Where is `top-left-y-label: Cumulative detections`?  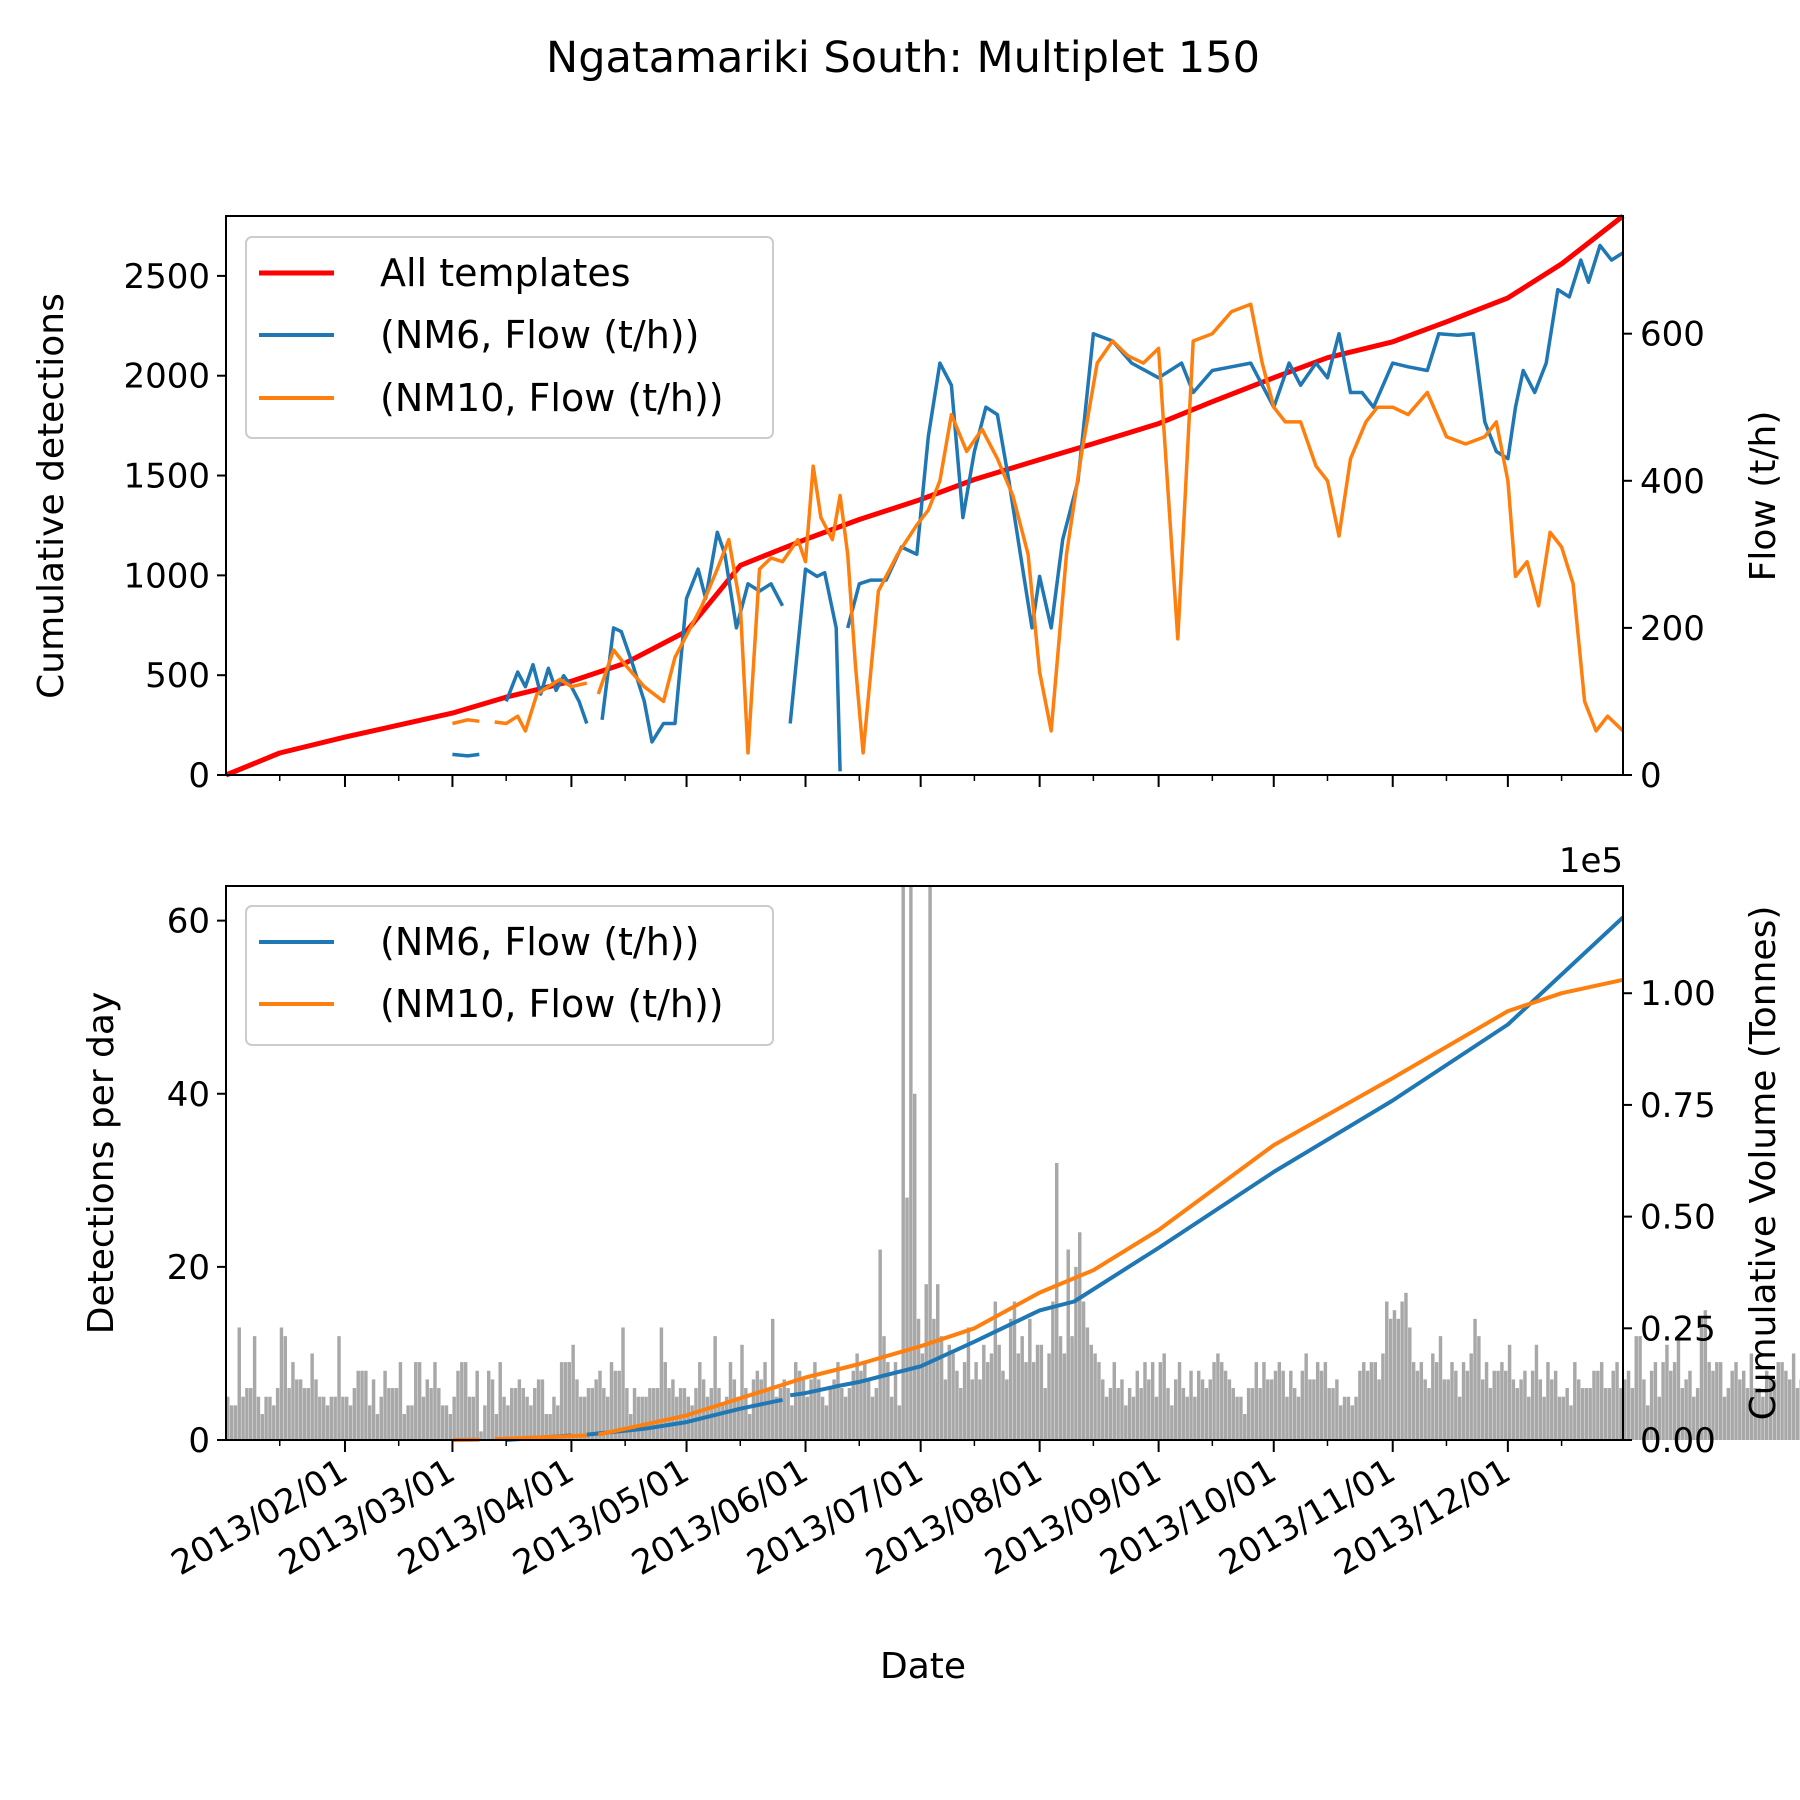
top-left-y-label: Cumulative detections is located at coordinates (51, 496).